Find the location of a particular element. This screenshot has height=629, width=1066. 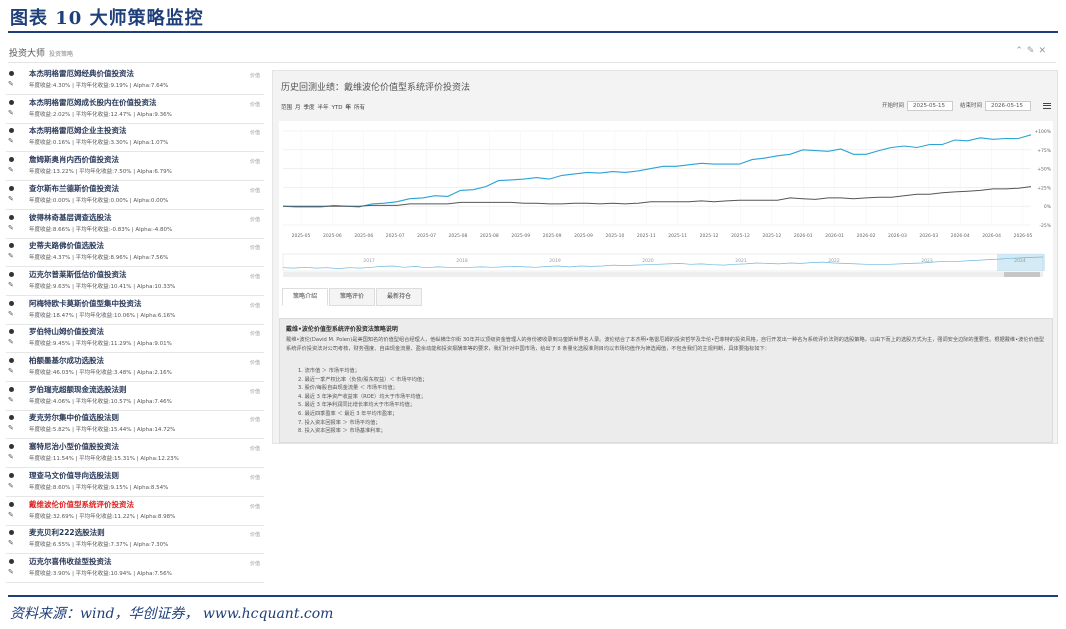

series-line is located at coordinates (657, 196).